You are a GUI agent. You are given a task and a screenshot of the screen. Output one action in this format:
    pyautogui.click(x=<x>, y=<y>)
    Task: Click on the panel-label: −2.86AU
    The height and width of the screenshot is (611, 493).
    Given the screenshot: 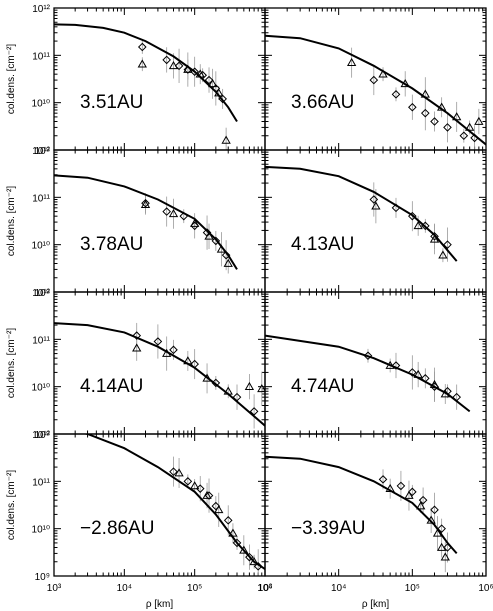 What is the action you would take?
    pyautogui.click(x=117, y=528)
    